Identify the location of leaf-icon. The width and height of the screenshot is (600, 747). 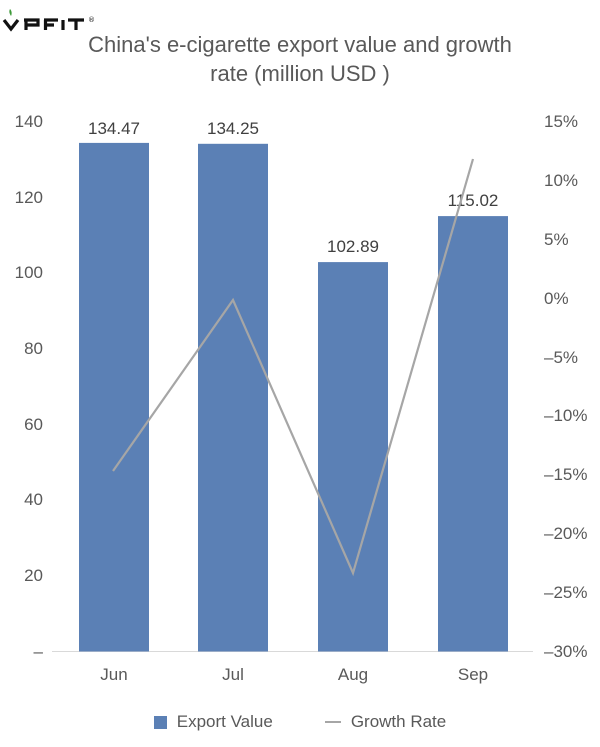
(10, 12).